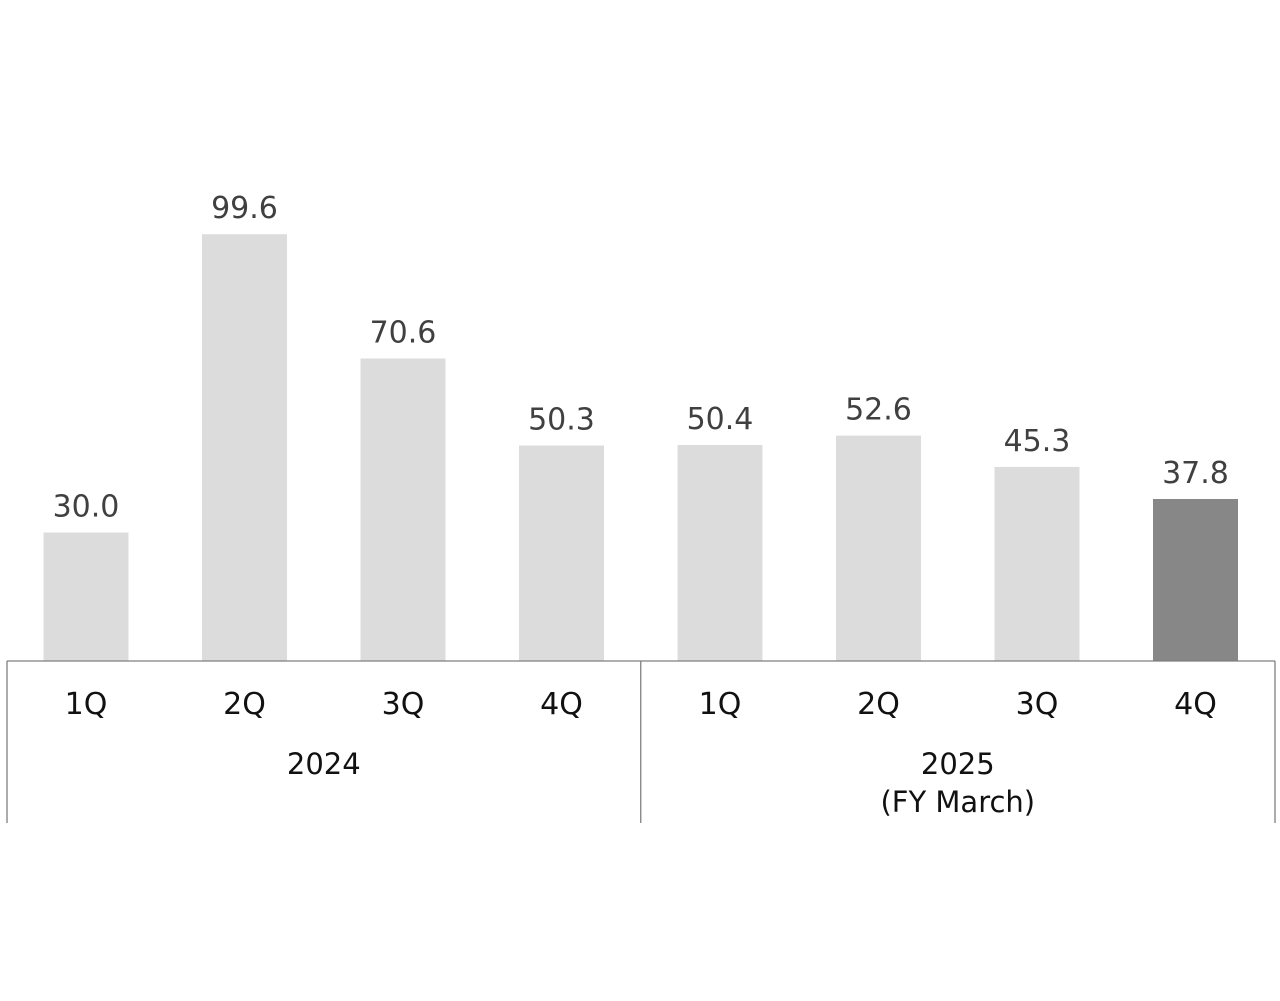 The height and width of the screenshot is (1001, 1280). I want to click on bar-value-label: 37.8, so click(1195, 473).